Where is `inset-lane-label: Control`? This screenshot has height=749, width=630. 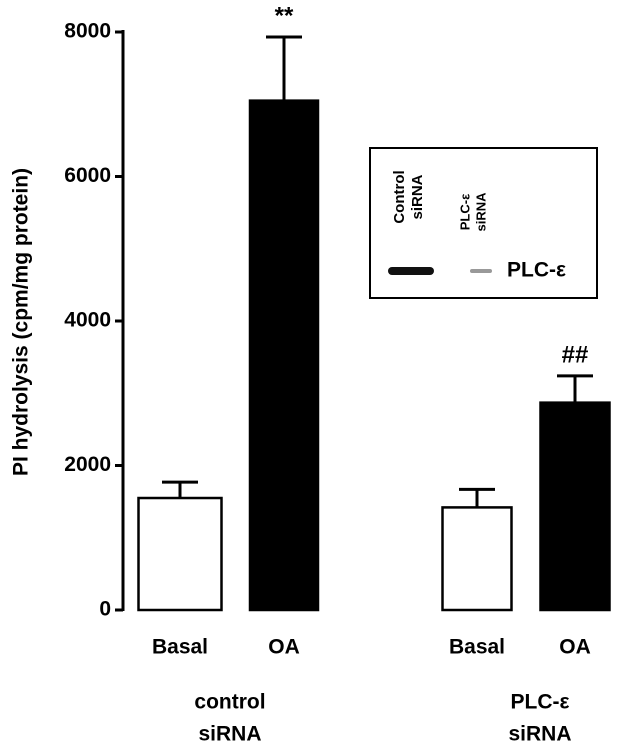 inset-lane-label: Control is located at coordinates (399, 196).